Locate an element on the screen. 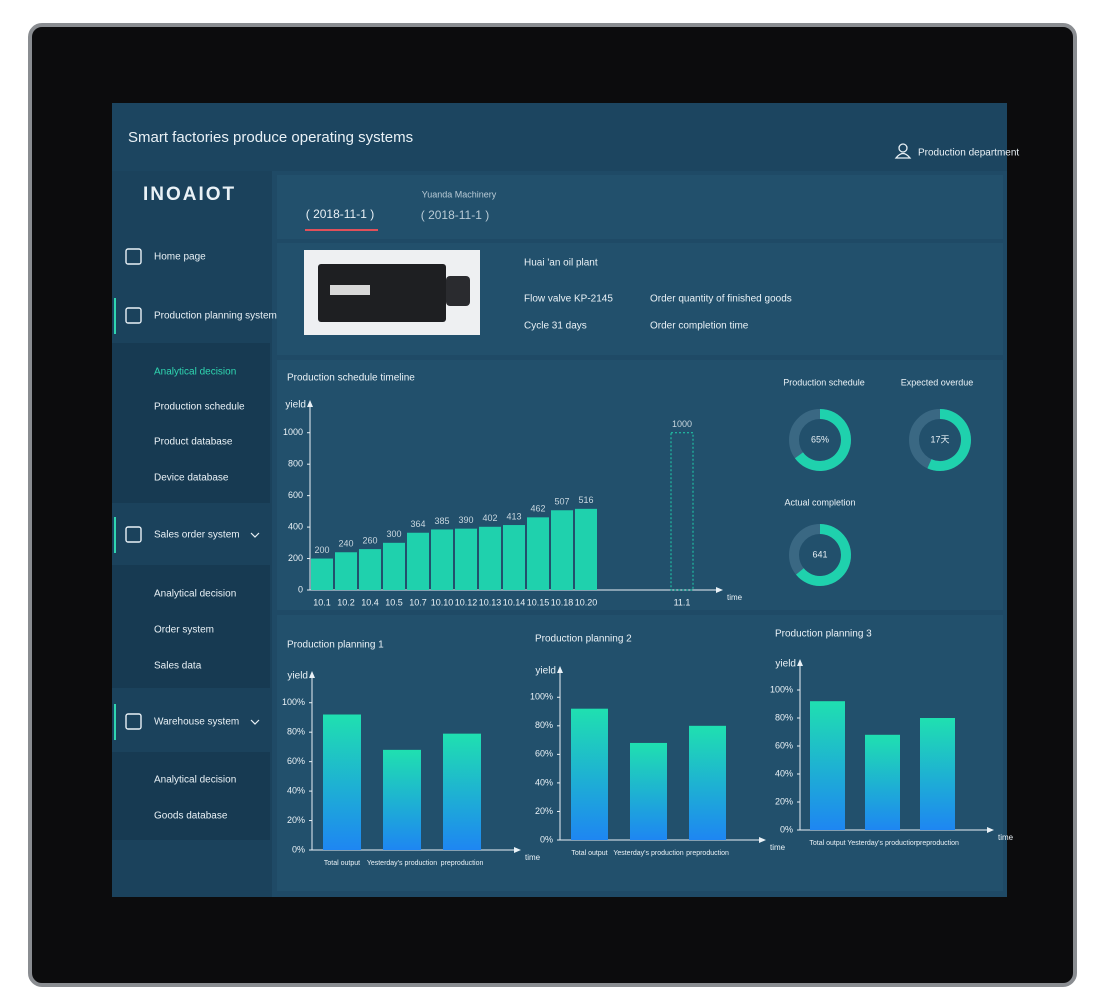 The width and height of the screenshot is (1100, 1000). y-tick-label: 600 is located at coordinates (295, 495).